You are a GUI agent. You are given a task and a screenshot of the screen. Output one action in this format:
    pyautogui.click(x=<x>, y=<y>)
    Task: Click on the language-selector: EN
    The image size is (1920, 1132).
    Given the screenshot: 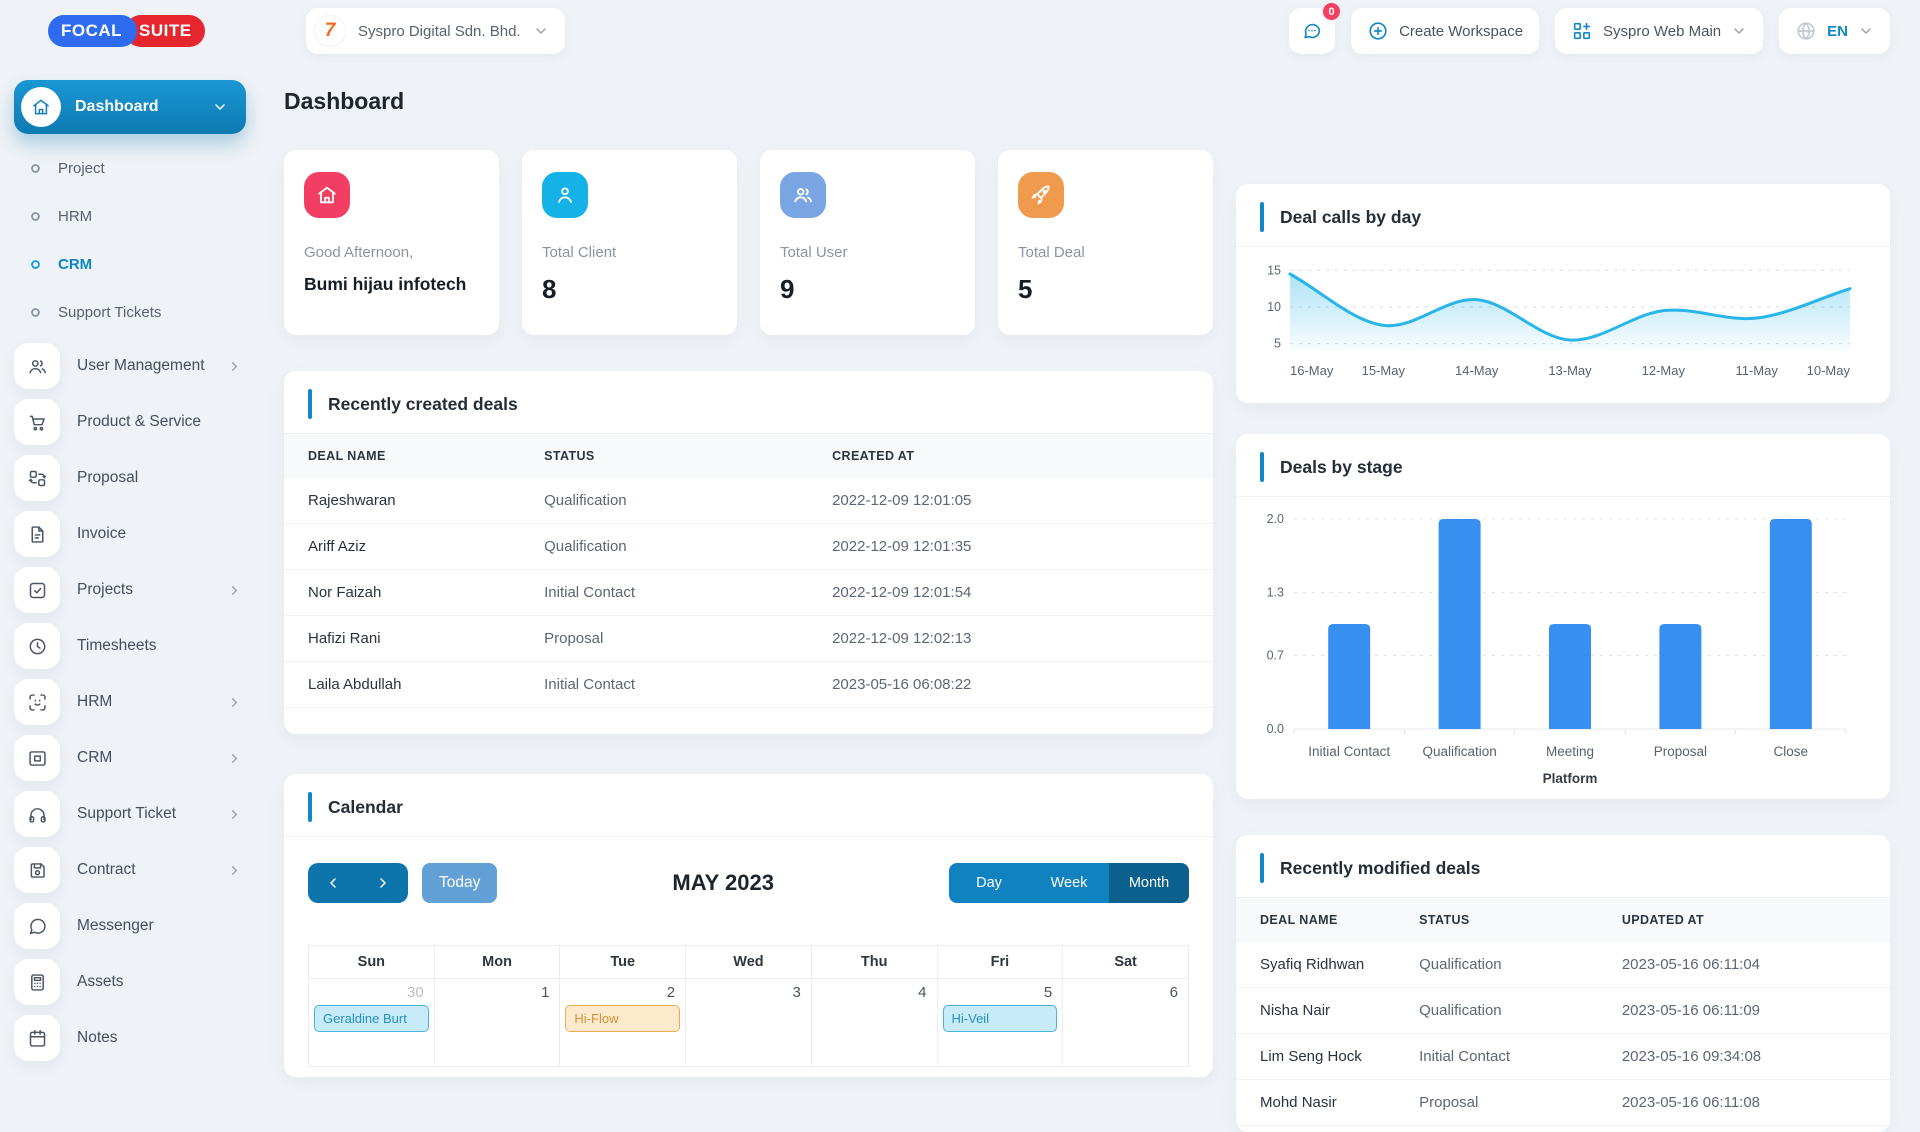 What is the action you would take?
    pyautogui.click(x=1834, y=31)
    